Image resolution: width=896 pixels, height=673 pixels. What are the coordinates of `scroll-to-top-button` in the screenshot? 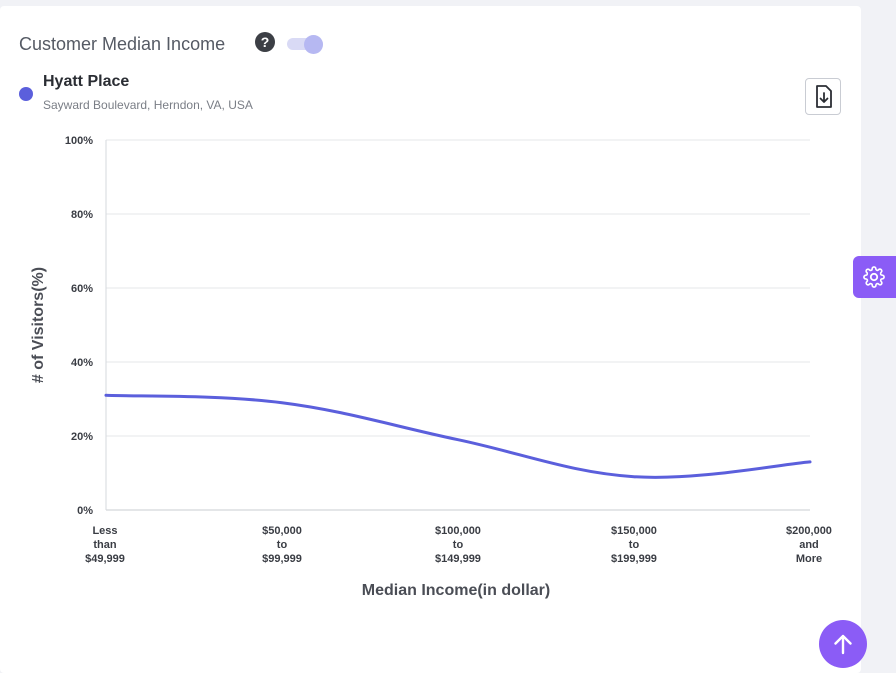 It's located at (843, 644).